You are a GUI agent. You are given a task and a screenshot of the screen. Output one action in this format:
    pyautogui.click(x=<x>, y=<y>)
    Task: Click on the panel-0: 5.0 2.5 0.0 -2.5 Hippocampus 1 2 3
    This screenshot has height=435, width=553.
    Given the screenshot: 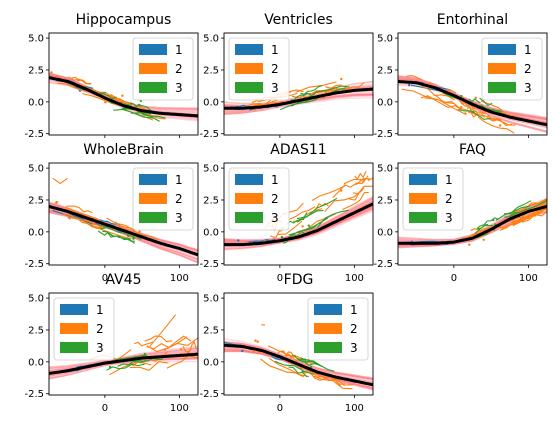 What is the action you would take?
    pyautogui.click(x=111, y=76)
    